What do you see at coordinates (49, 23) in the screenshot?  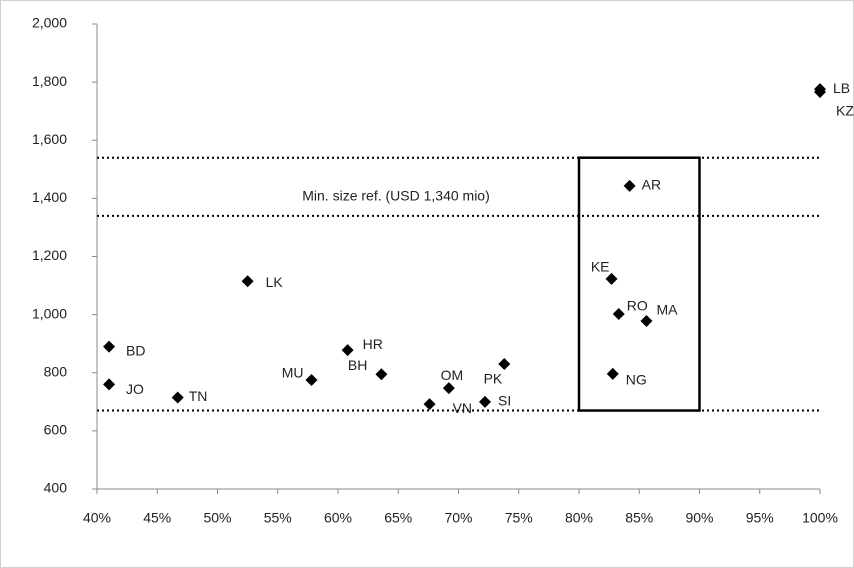 I see `y-tick-label: 2,000` at bounding box center [49, 23].